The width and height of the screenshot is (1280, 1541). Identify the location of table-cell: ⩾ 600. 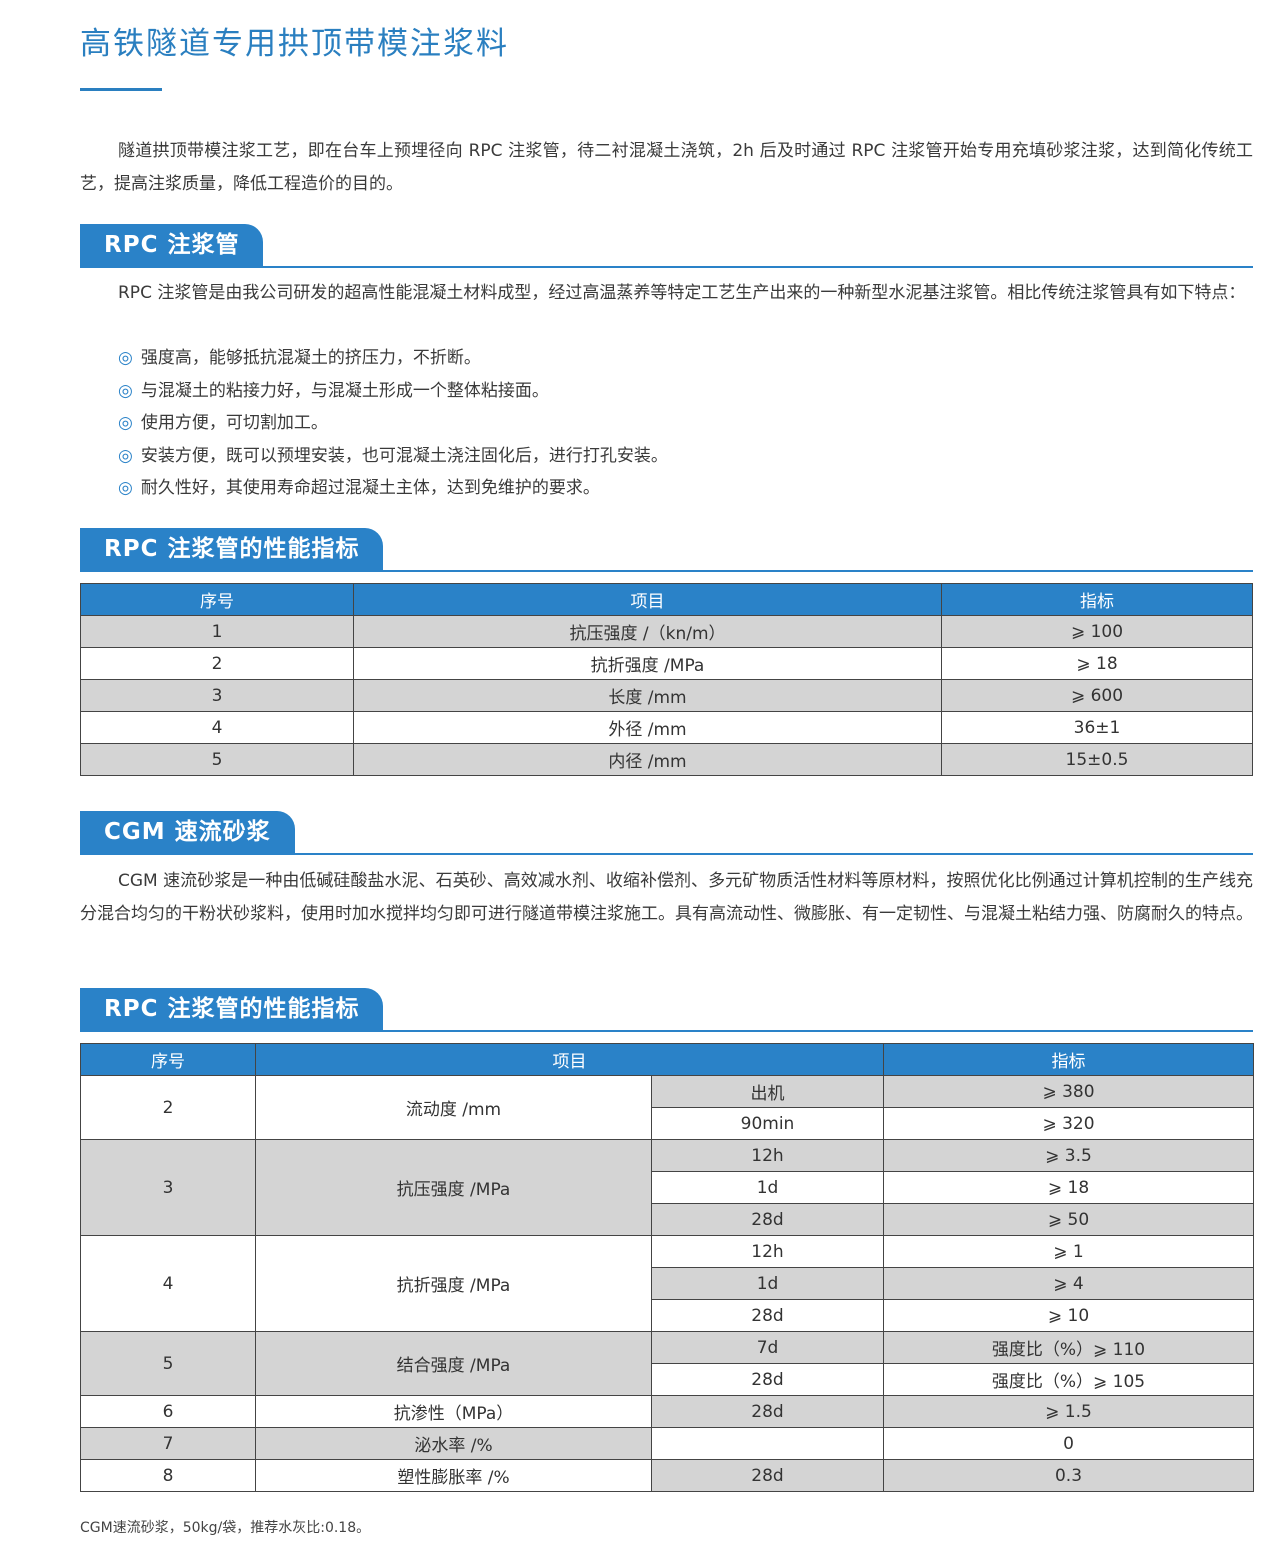
(1097, 695).